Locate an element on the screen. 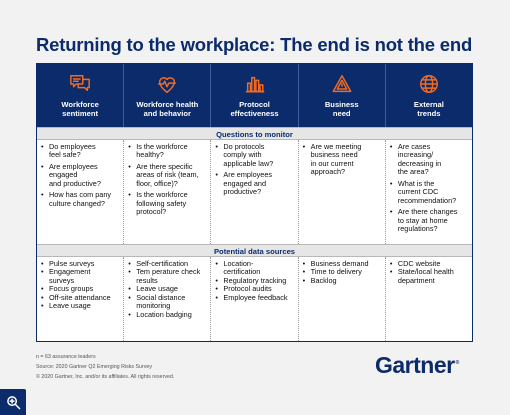  column-header-external-trends: External trends is located at coordinates (429, 95).